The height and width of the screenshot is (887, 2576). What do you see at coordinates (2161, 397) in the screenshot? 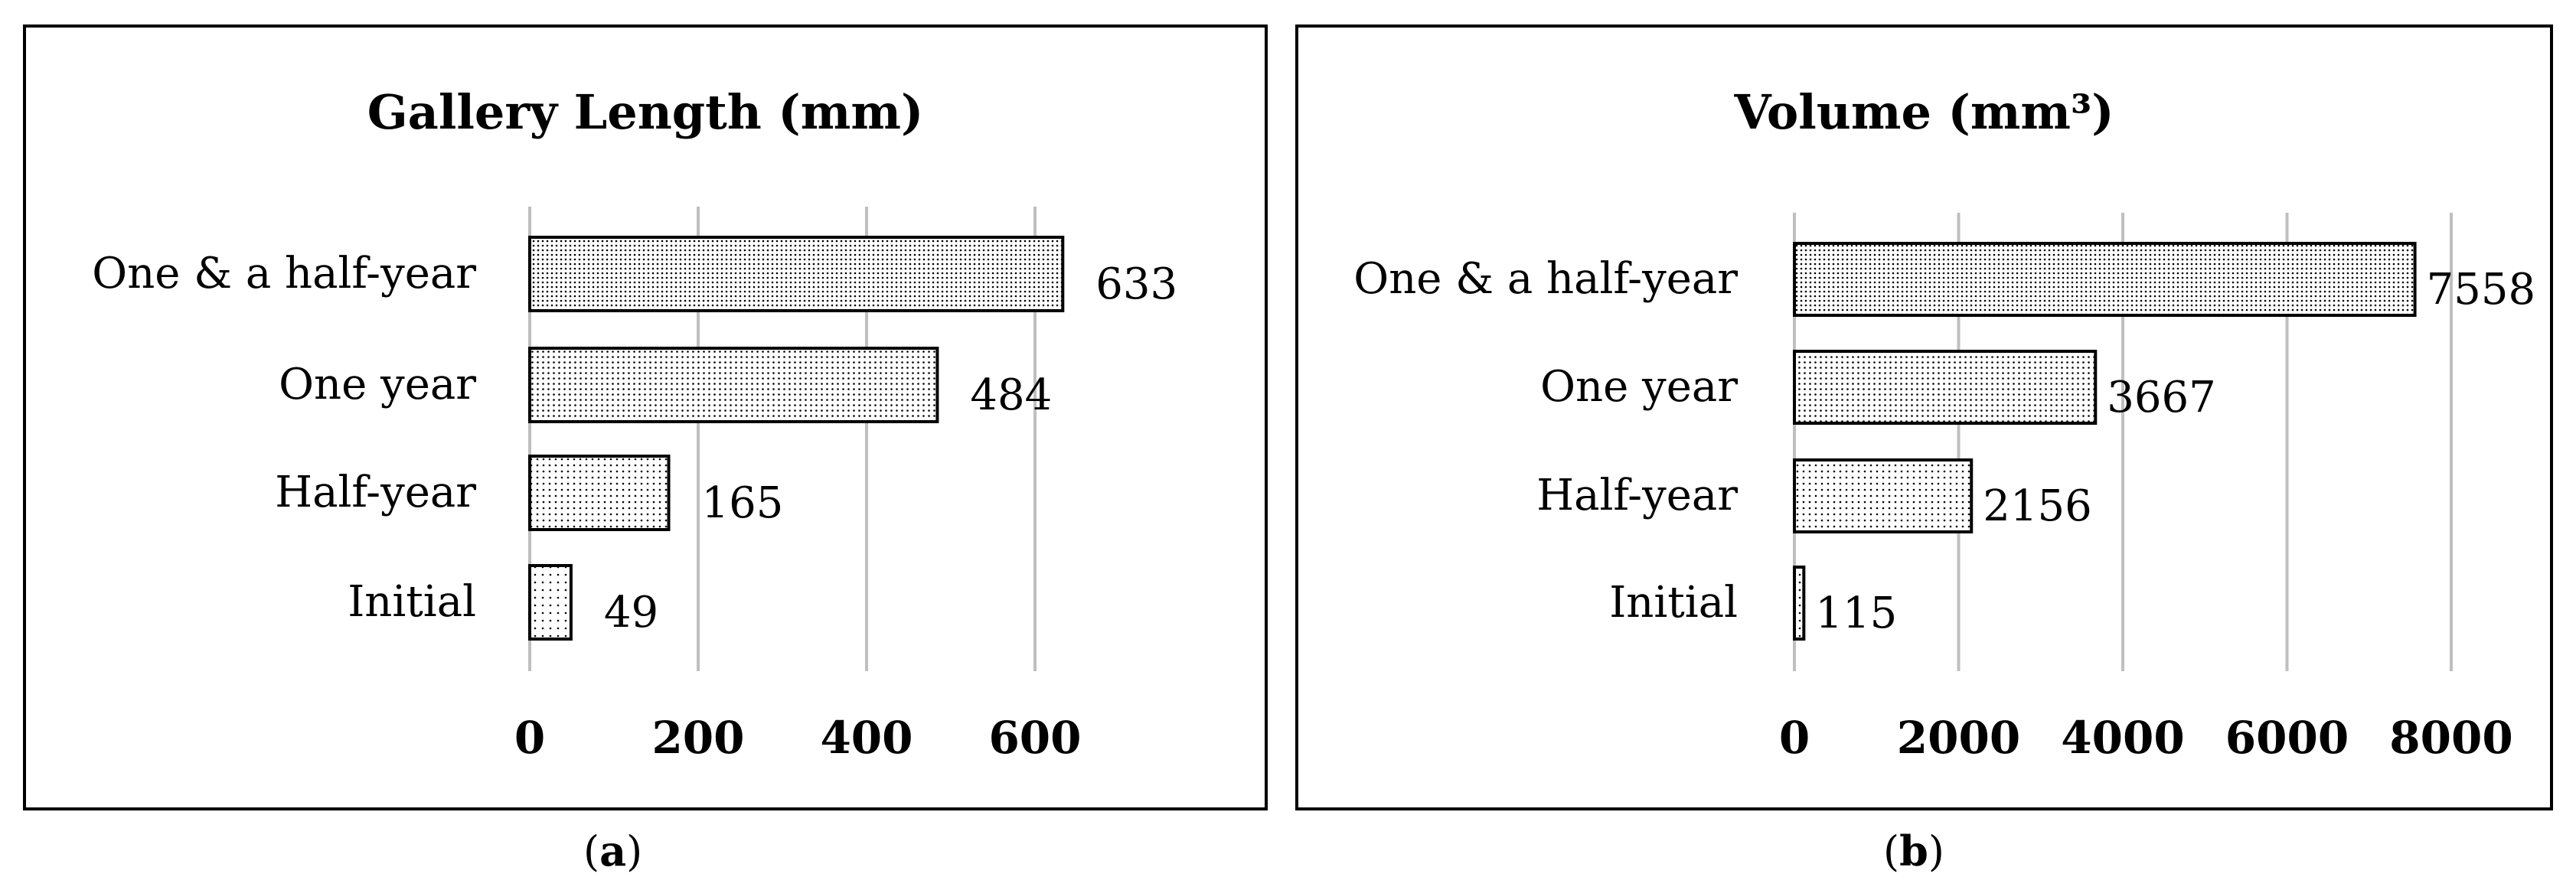
I see `data-label: 3667` at bounding box center [2161, 397].